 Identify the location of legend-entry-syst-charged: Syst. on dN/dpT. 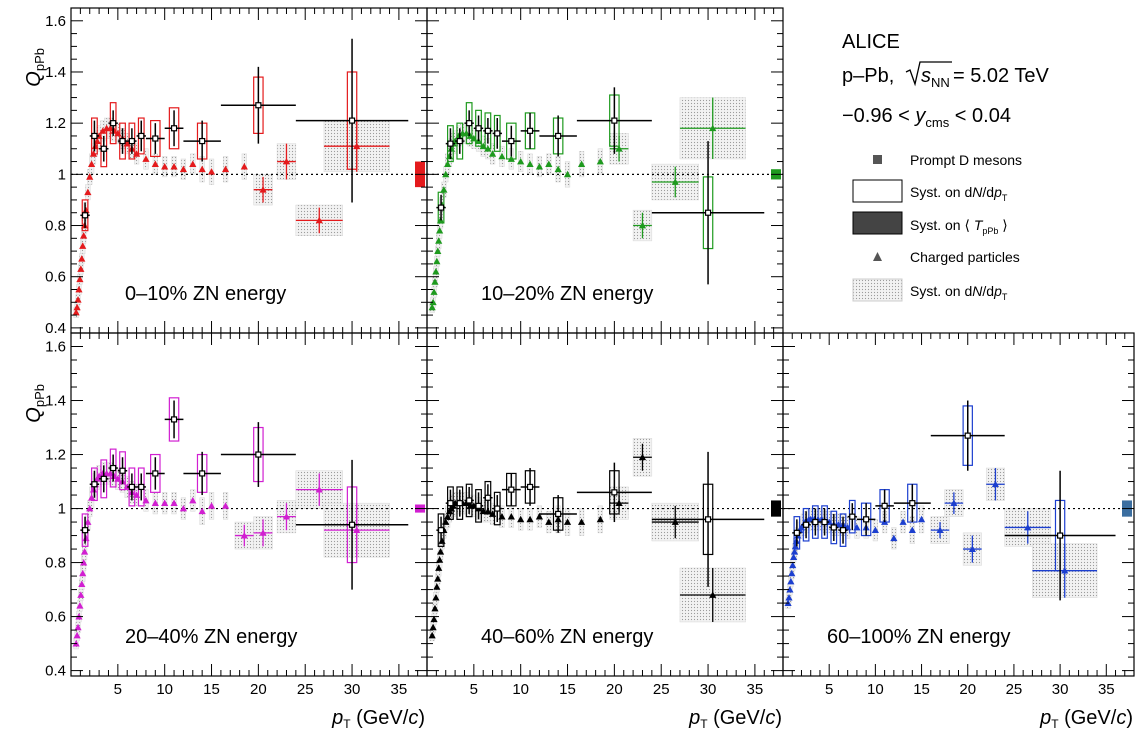
(930, 290).